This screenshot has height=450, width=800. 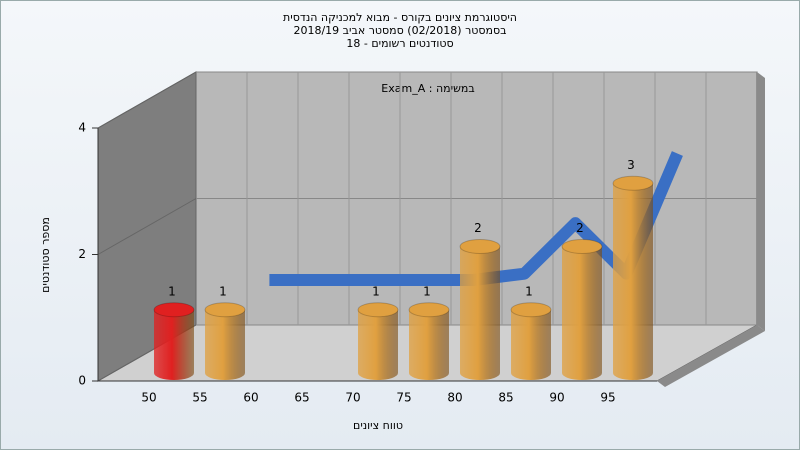 I want to click on wall-edge, so click(x=761, y=201).